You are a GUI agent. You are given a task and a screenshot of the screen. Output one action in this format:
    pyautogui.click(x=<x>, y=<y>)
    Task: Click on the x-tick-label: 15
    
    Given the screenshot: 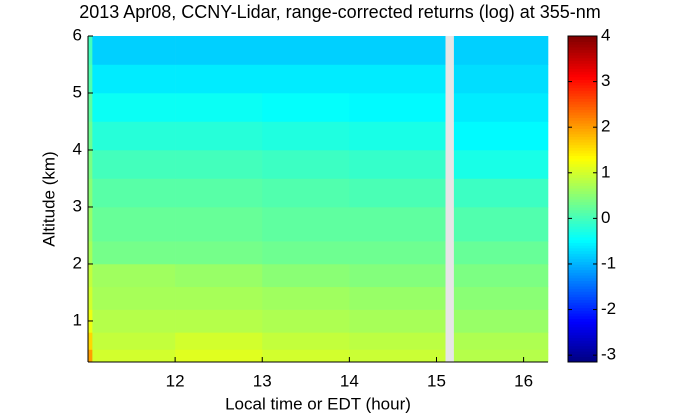 What is the action you would take?
    pyautogui.click(x=436, y=380)
    